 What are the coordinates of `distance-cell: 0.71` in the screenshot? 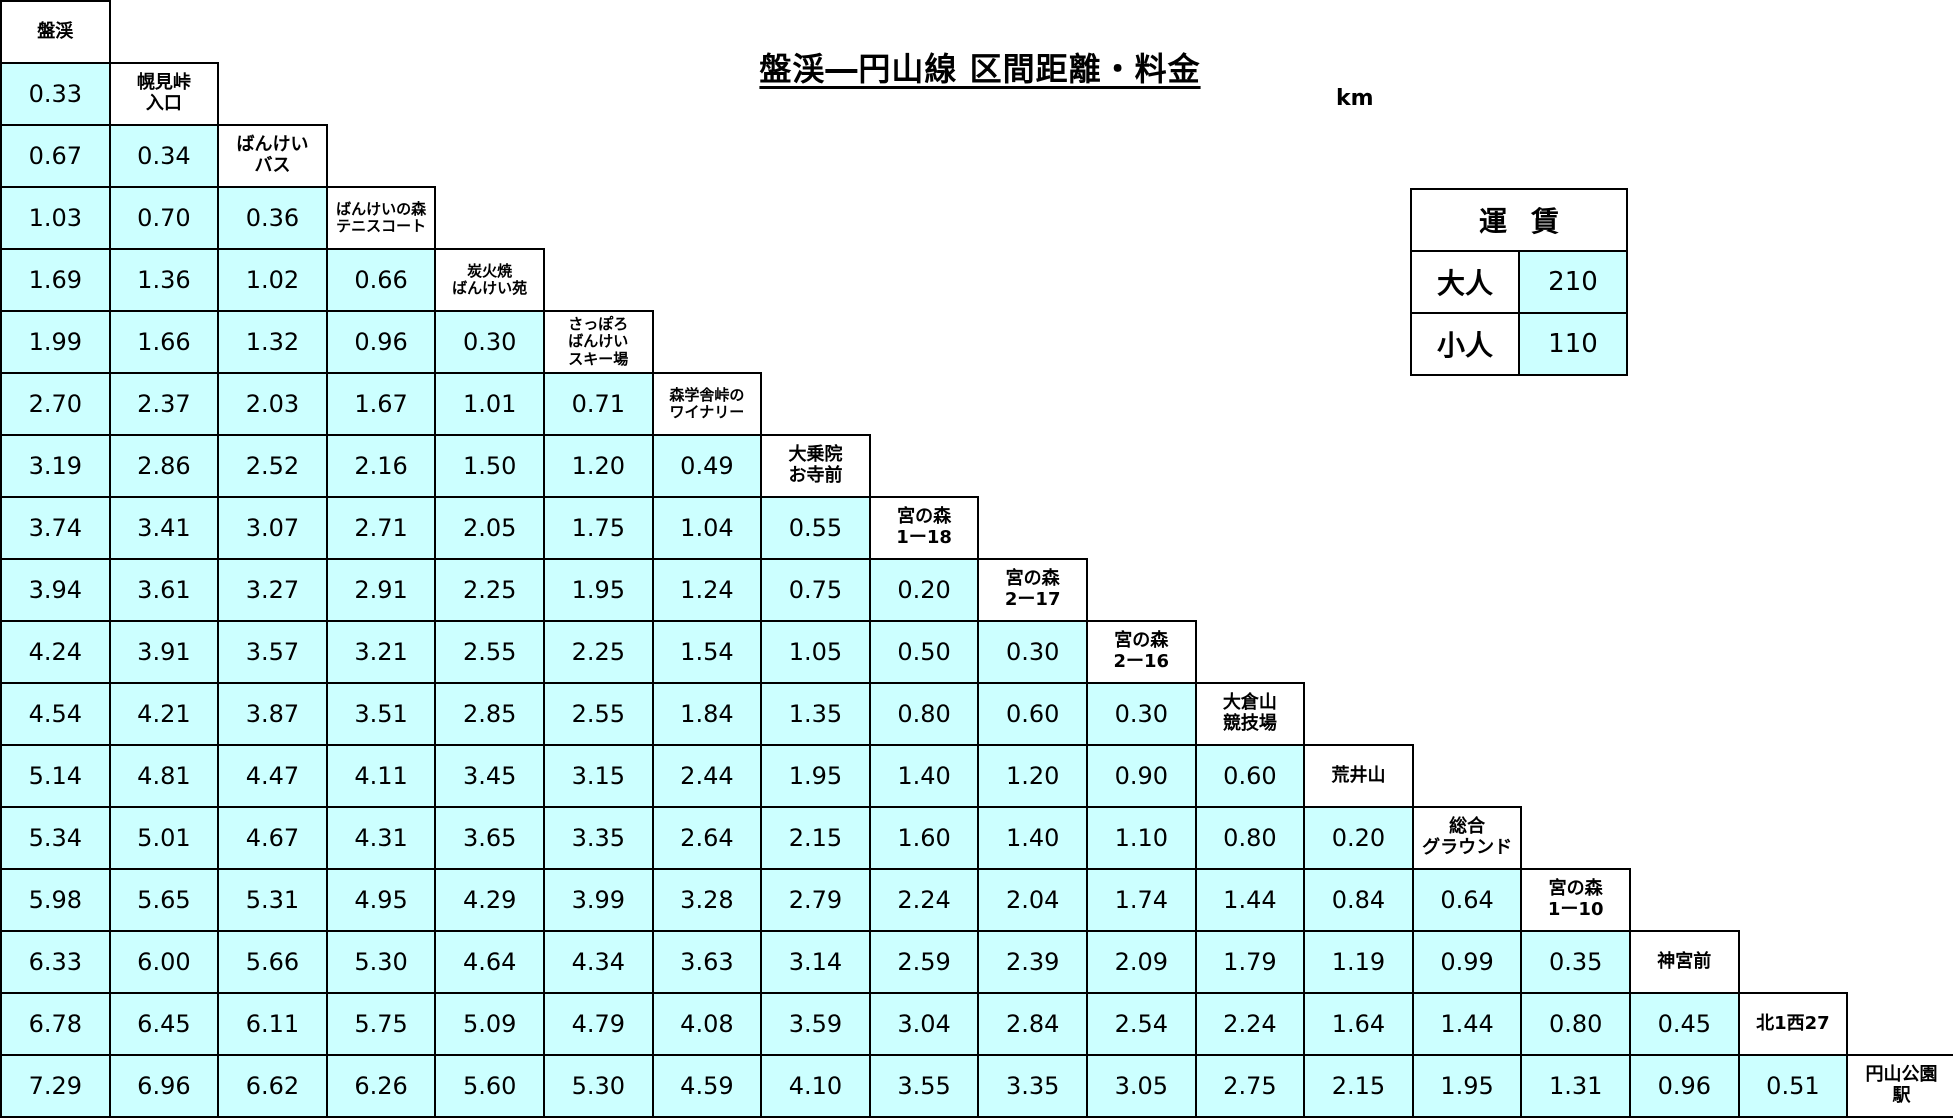 It's located at (598, 404).